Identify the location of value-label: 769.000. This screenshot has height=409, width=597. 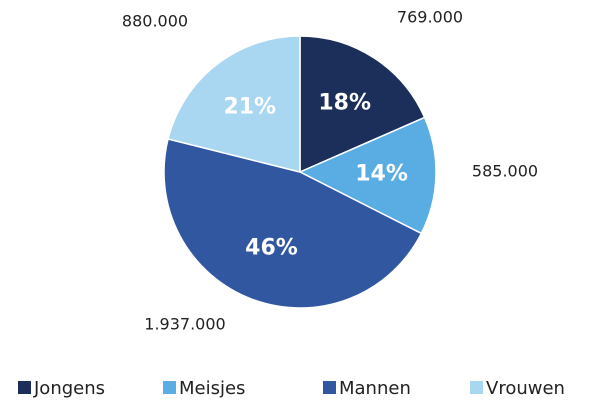
(430, 17).